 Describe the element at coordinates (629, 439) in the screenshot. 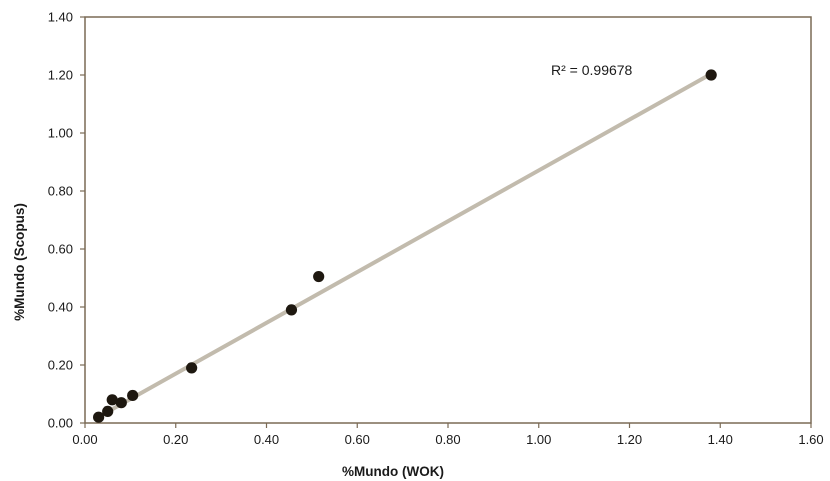

I see `x-tick-label: 1.20` at that location.